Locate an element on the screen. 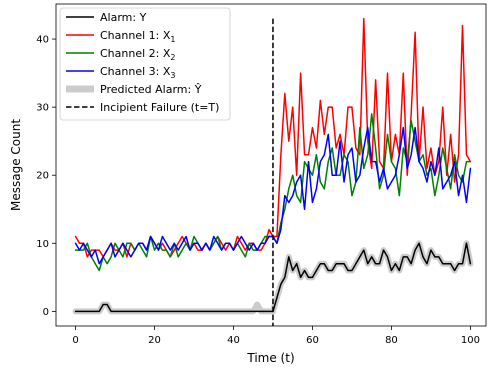  legend-label: Alarm: Y is located at coordinates (123, 17).